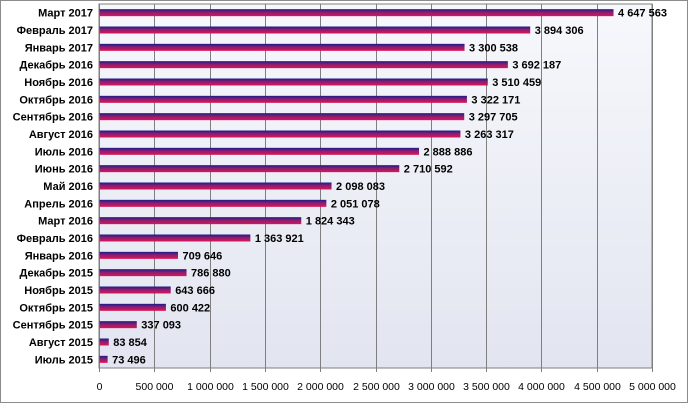 This screenshot has width=688, height=403. What do you see at coordinates (53, 326) in the screenshot?
I see `category-label: Сентябрь 2015` at bounding box center [53, 326].